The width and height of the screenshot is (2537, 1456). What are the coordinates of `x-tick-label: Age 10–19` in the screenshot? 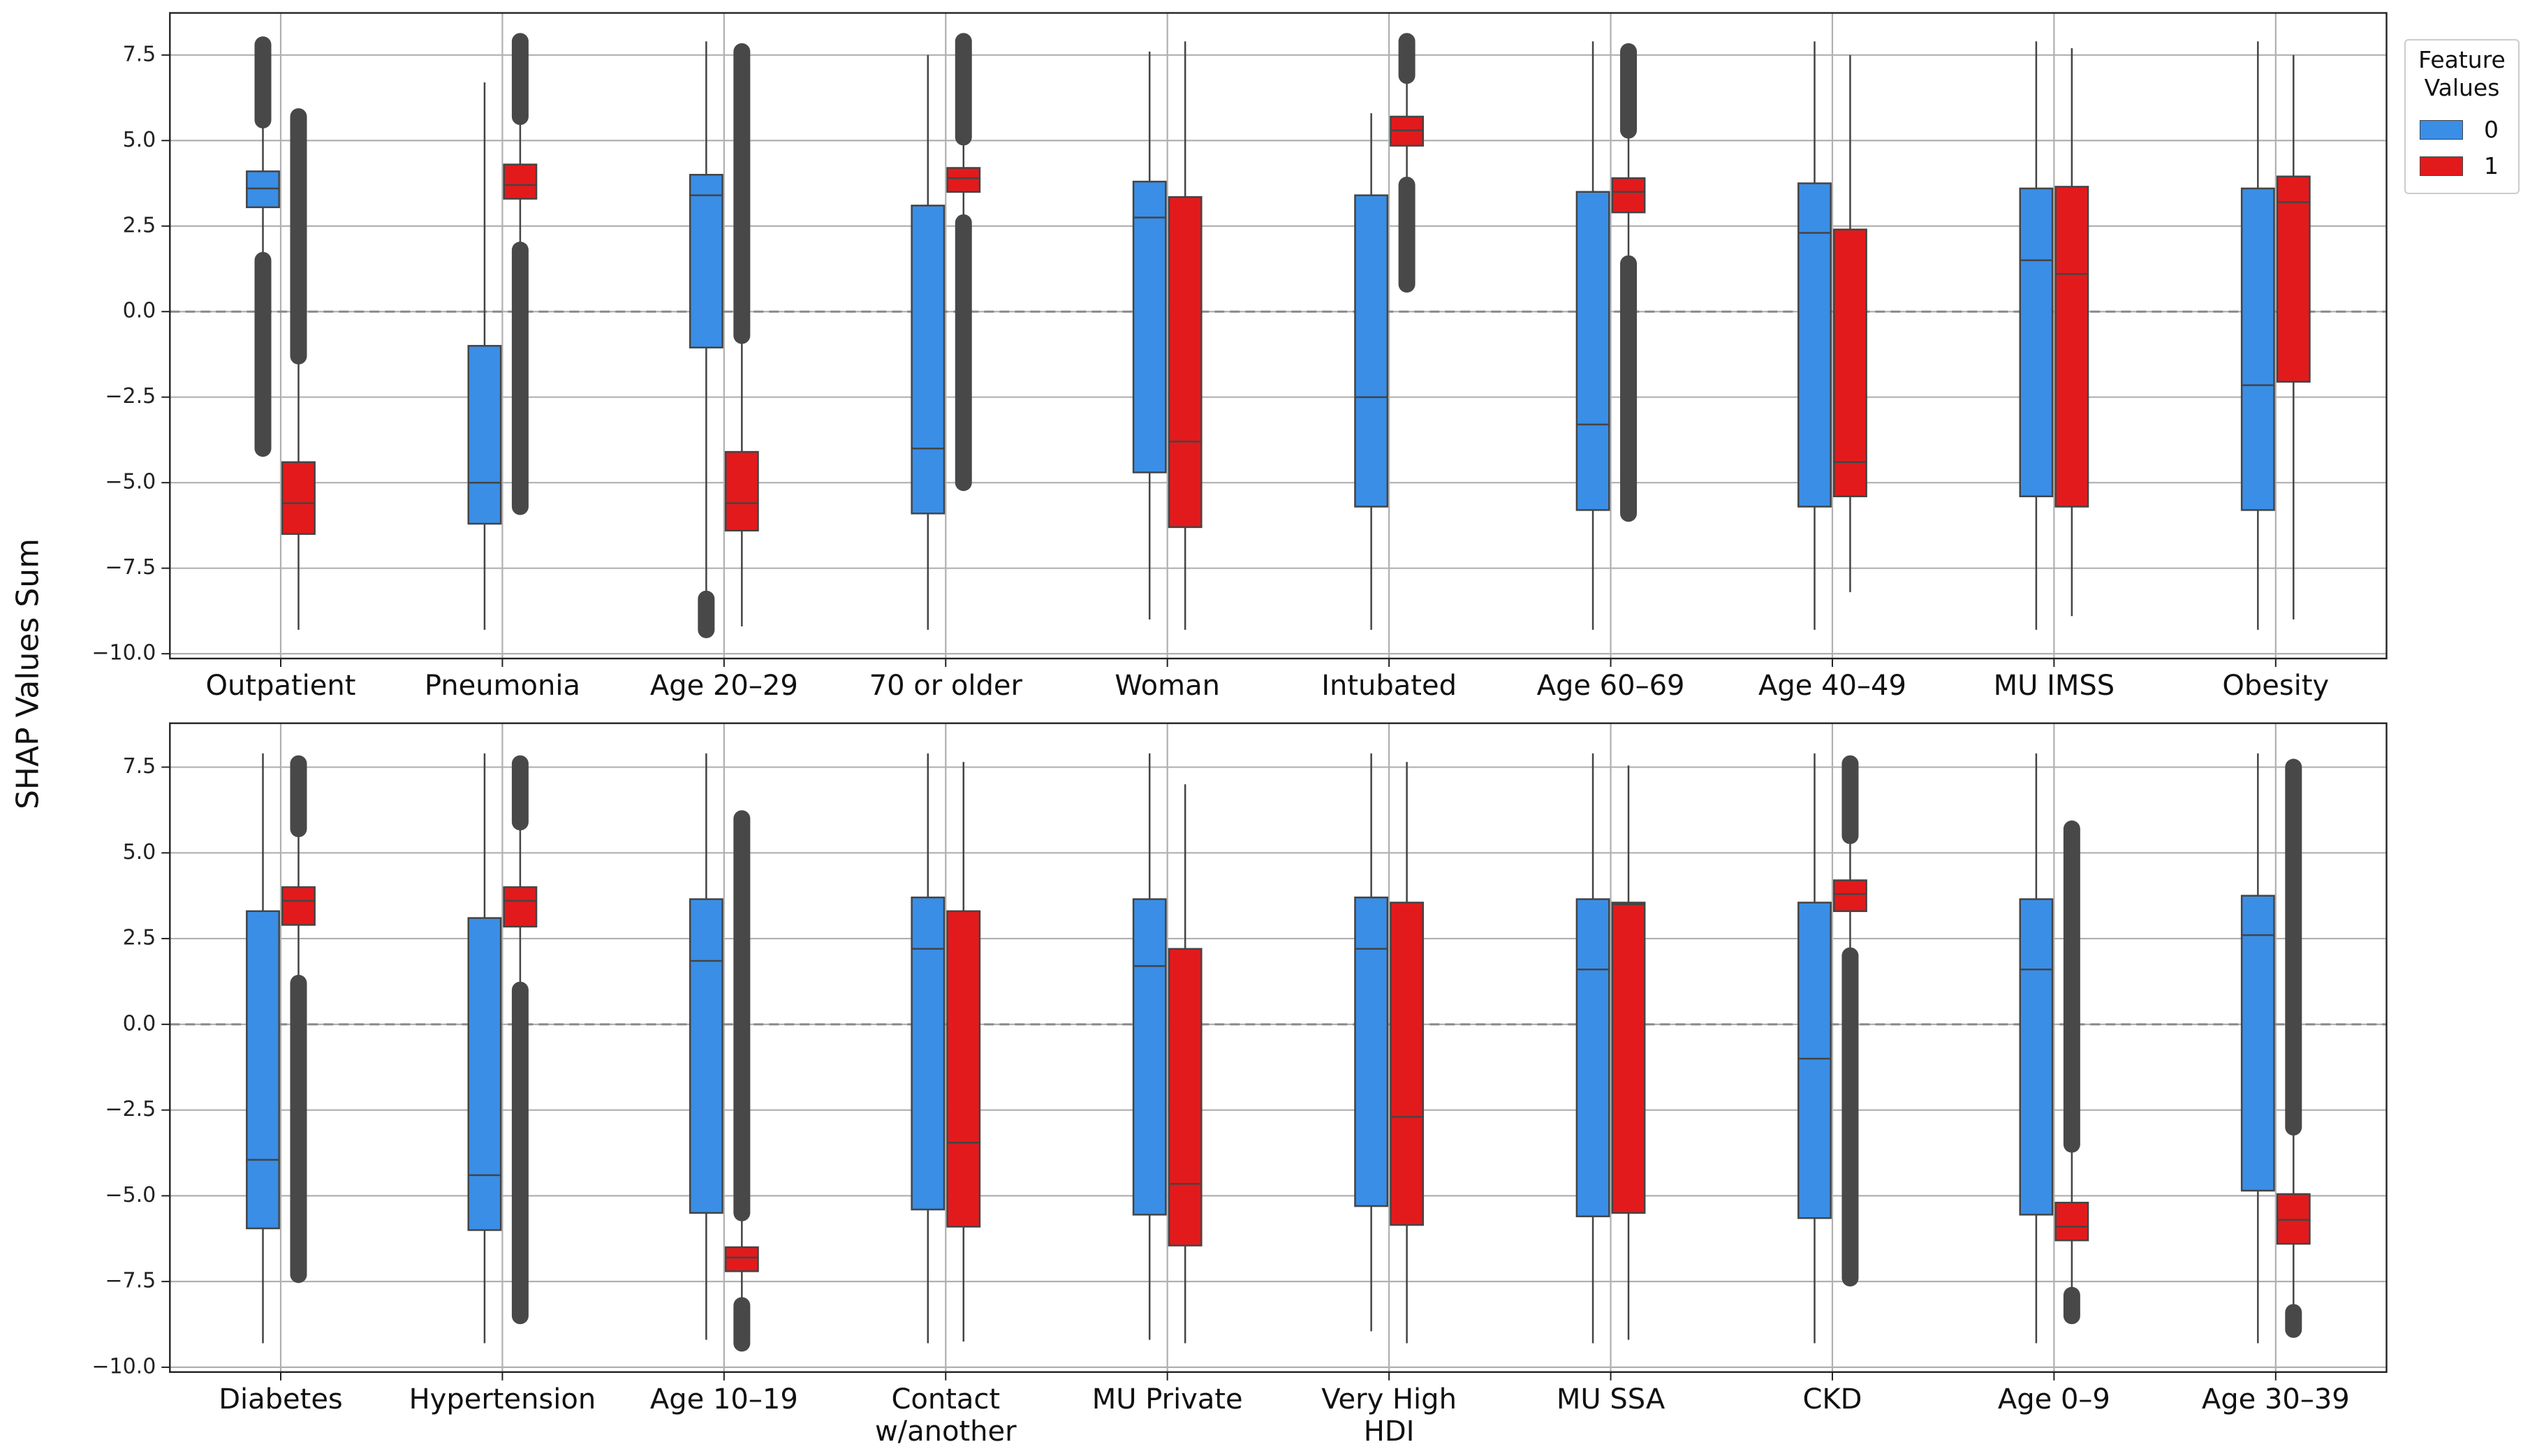 It's located at (723, 1399).